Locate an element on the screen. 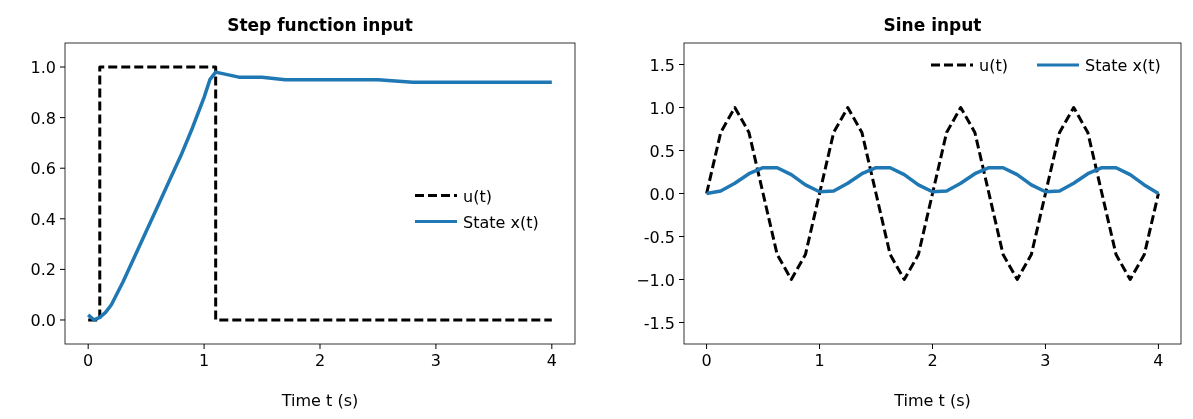  y-tick-label: 0.6 is located at coordinates (43, 169).